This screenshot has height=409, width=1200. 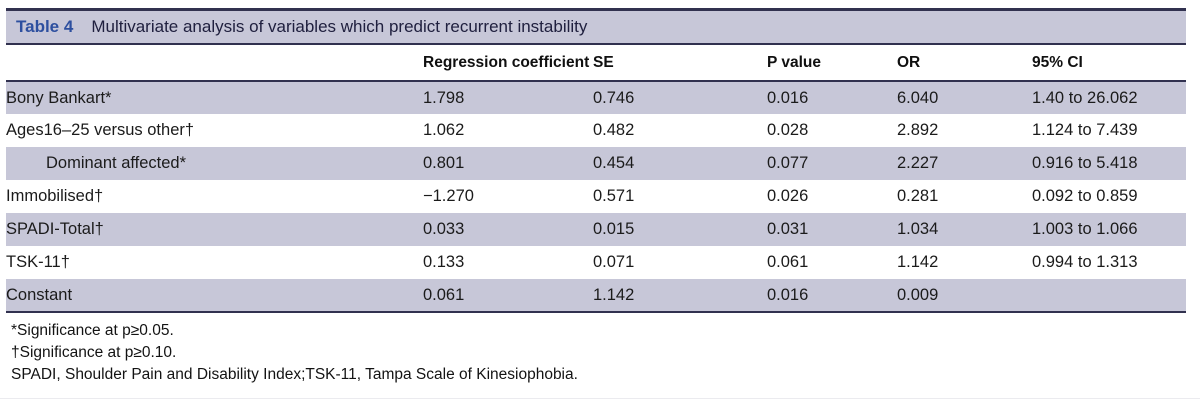 What do you see at coordinates (788, 229) in the screenshot?
I see `cell-p-value: 0.031` at bounding box center [788, 229].